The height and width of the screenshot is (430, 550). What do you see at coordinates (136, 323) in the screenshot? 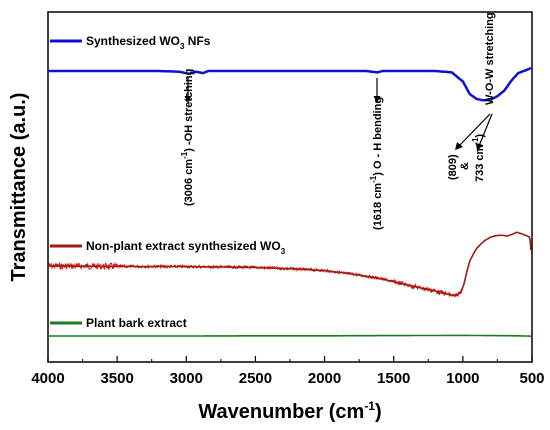
I see `legend-label-plant: Plant bark extract` at bounding box center [136, 323].